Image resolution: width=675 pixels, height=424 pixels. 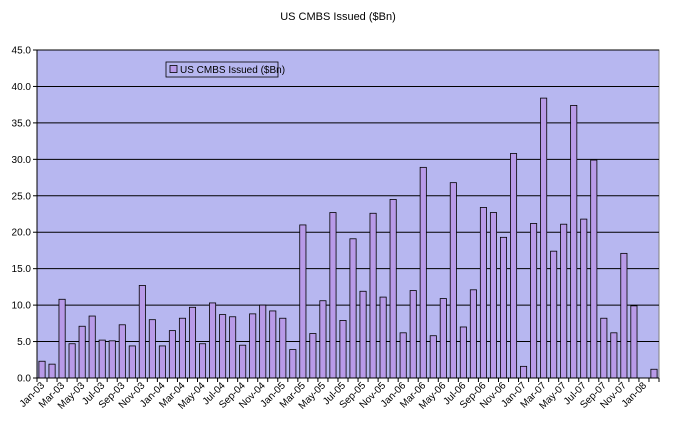 I want to click on y-tick-label: 45.0, so click(x=22, y=51).